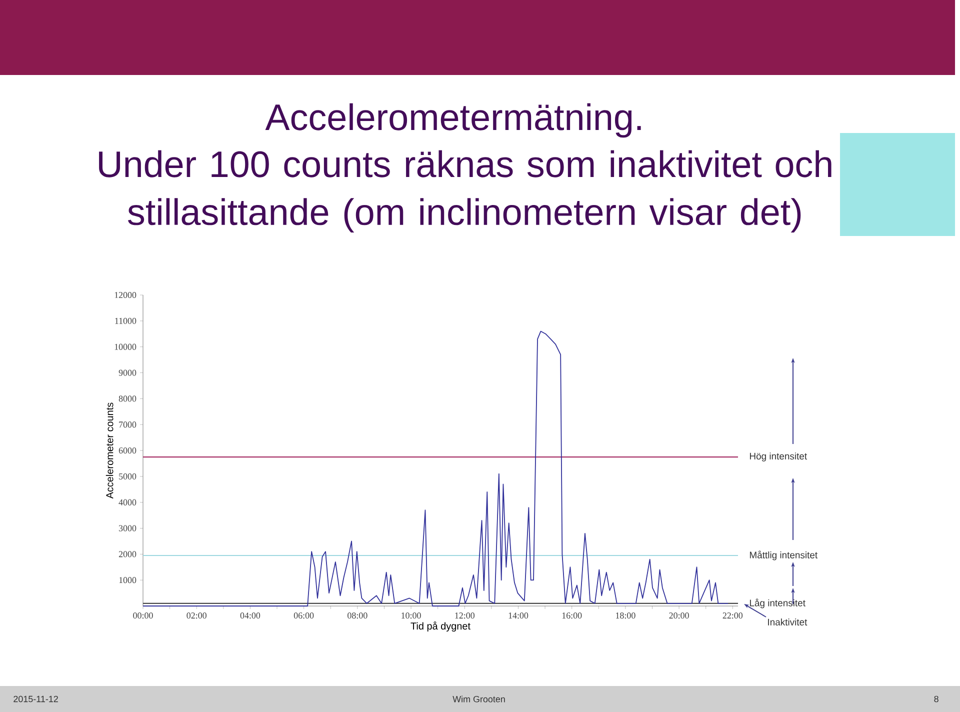  Describe the element at coordinates (788, 622) in the screenshot. I see `text: Inaktivitet` at that location.